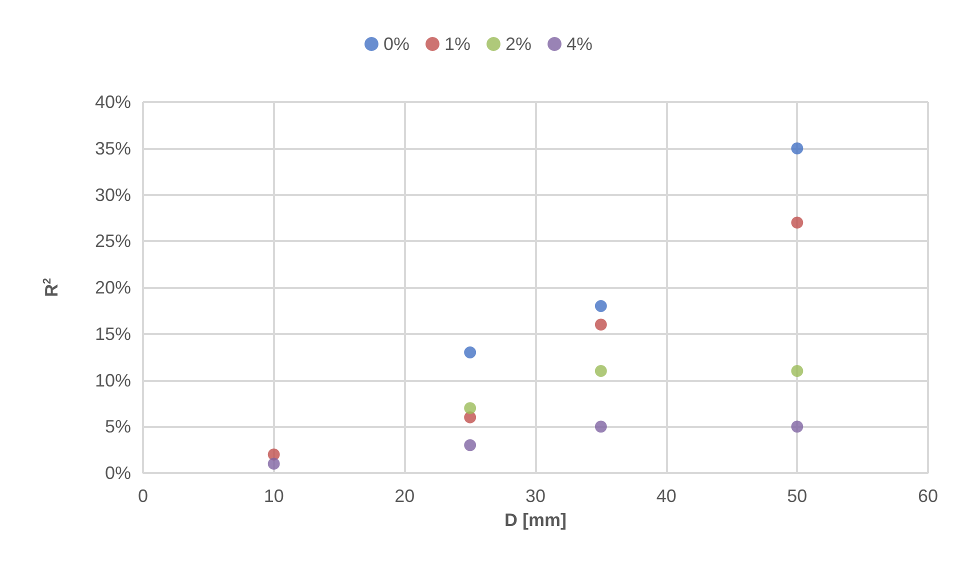 This screenshot has width=957, height=580. What do you see at coordinates (112, 241) in the screenshot?
I see `y-tick-label: 25%` at bounding box center [112, 241].